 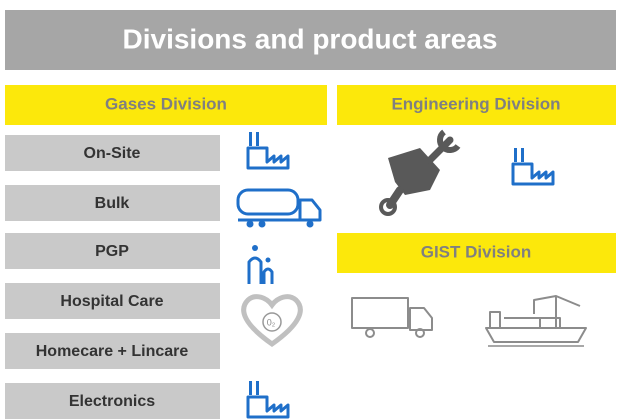 I want to click on gist-title: GIST Division, so click(x=476, y=251).